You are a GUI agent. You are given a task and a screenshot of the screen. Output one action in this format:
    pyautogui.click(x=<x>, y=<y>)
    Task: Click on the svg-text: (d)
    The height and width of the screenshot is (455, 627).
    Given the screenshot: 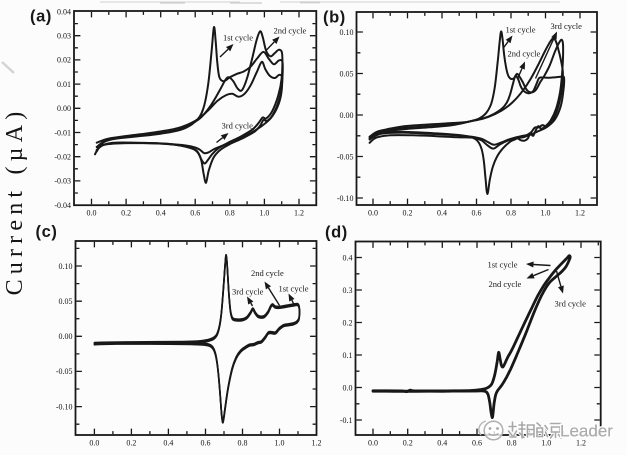 What is the action you would take?
    pyautogui.click(x=336, y=233)
    